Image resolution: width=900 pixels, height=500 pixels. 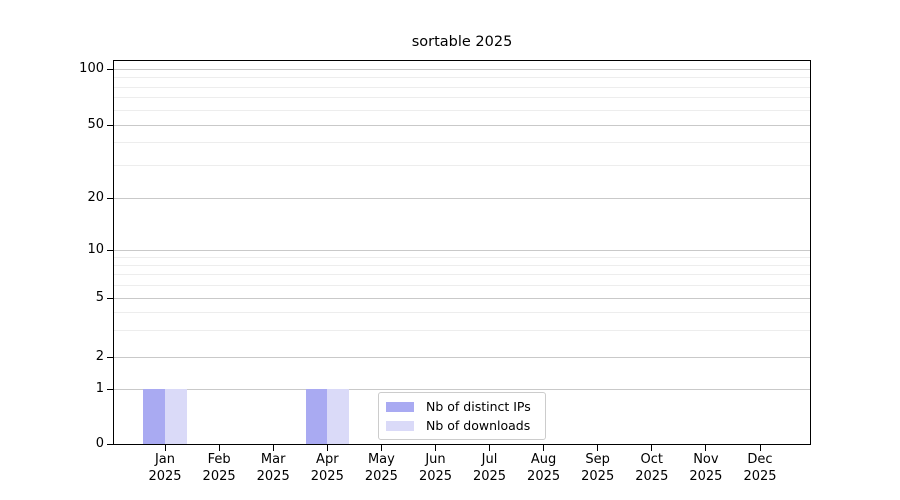 I want to click on x-tick-label: Jul 2025, so click(x=490, y=468).